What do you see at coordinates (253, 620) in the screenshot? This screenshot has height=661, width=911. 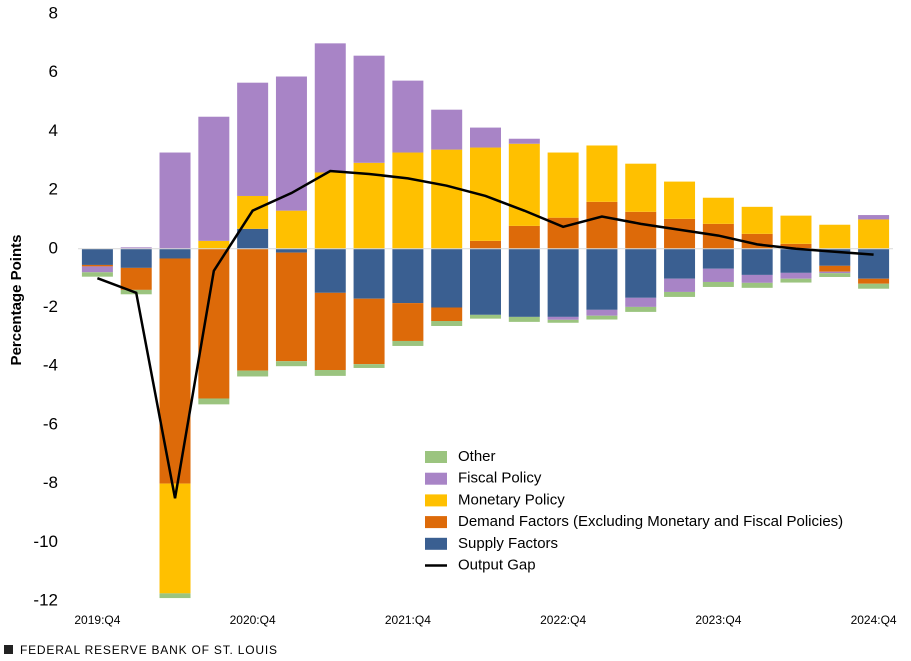 I see `x-tick-label: 2020:Q4` at bounding box center [253, 620].